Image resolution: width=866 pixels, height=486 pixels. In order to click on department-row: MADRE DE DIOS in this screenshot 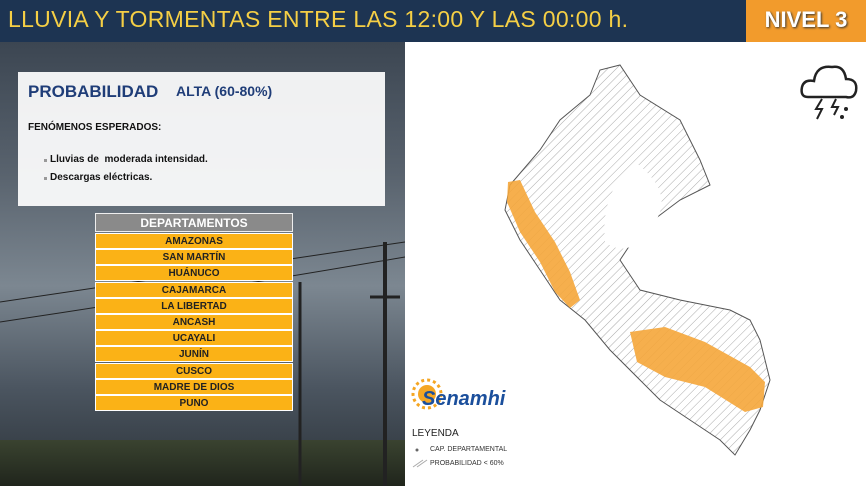, I will do `click(194, 386)`.